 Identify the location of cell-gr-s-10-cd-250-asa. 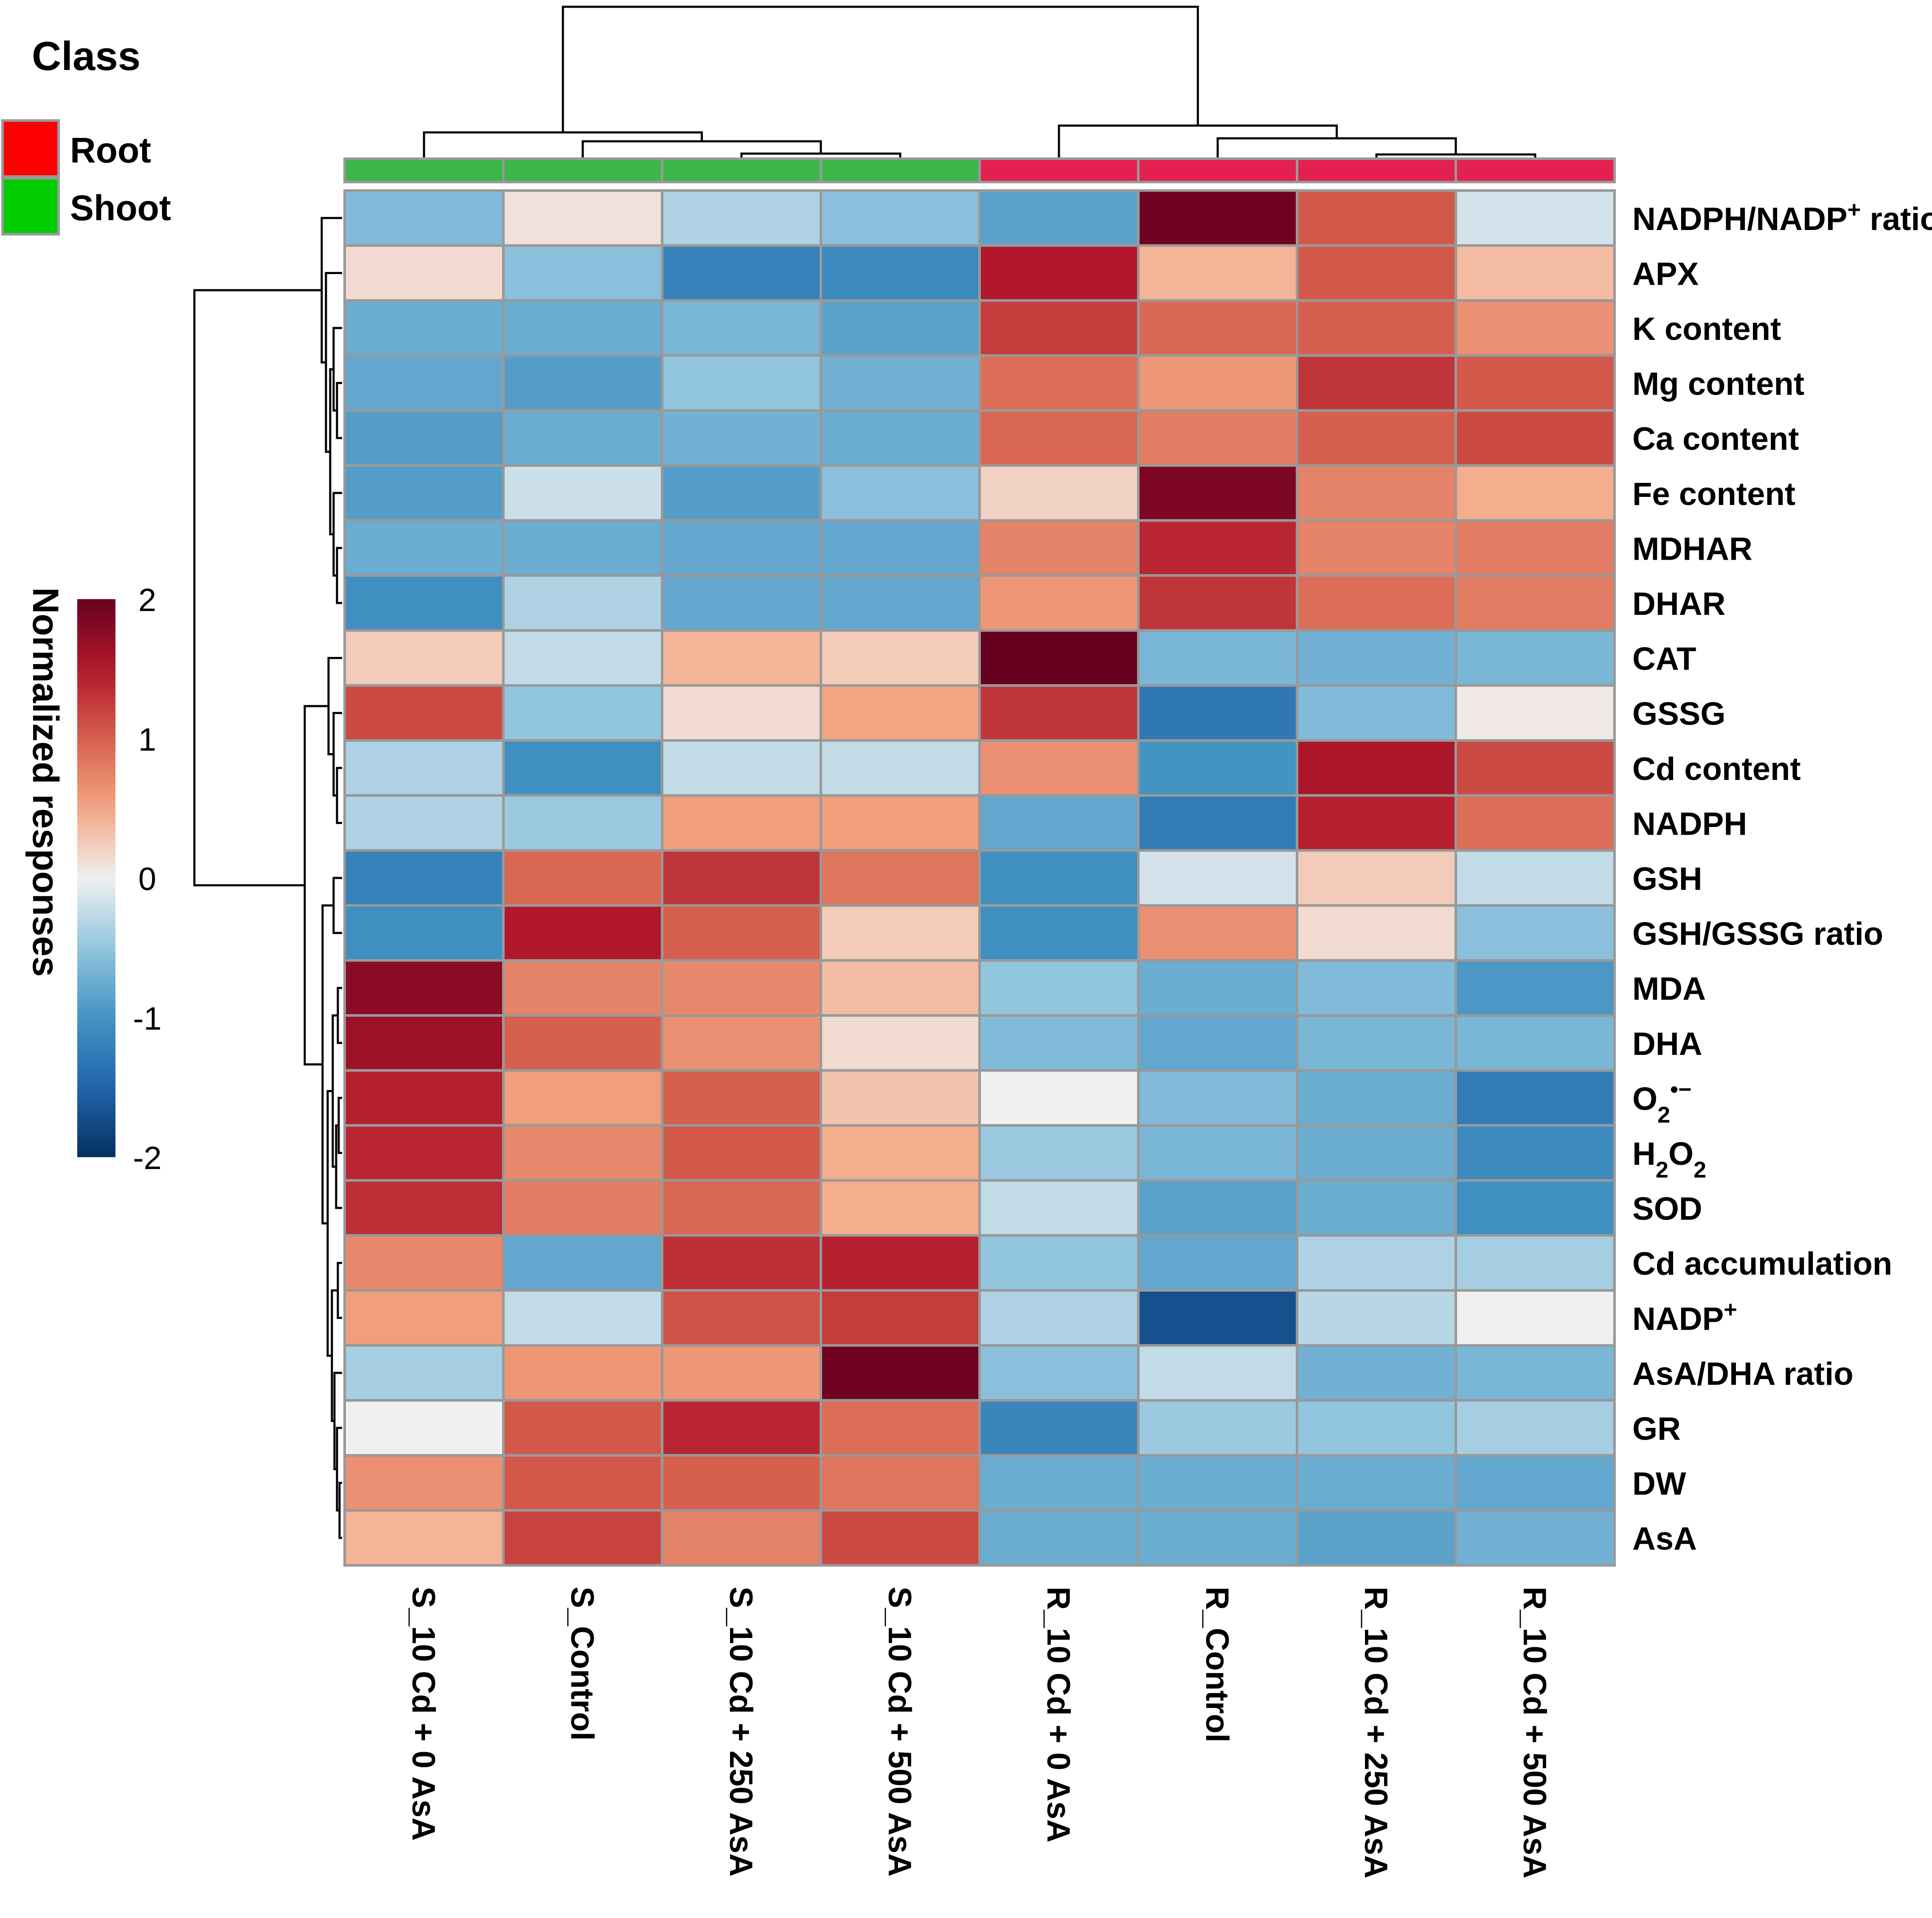
(741, 1428).